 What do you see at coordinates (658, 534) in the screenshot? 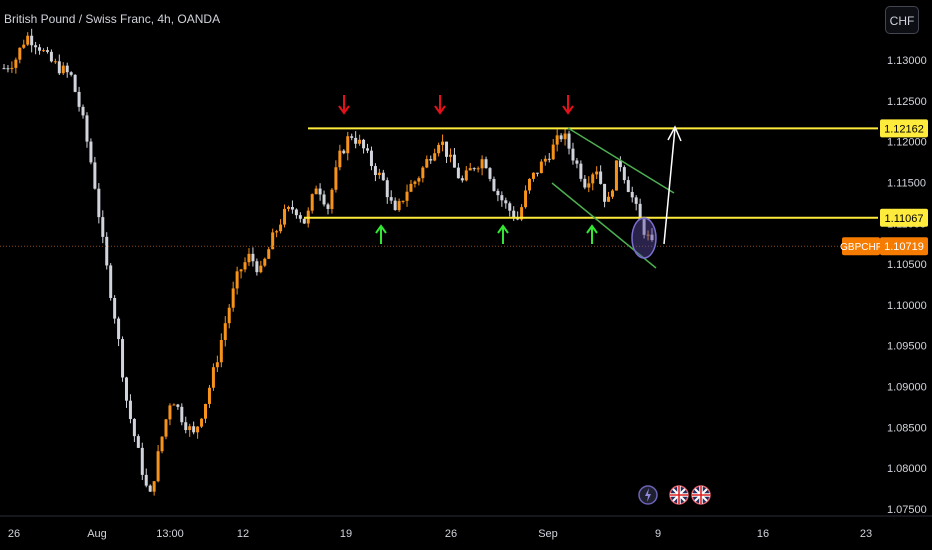
I see `time-tick-label: 9` at bounding box center [658, 534].